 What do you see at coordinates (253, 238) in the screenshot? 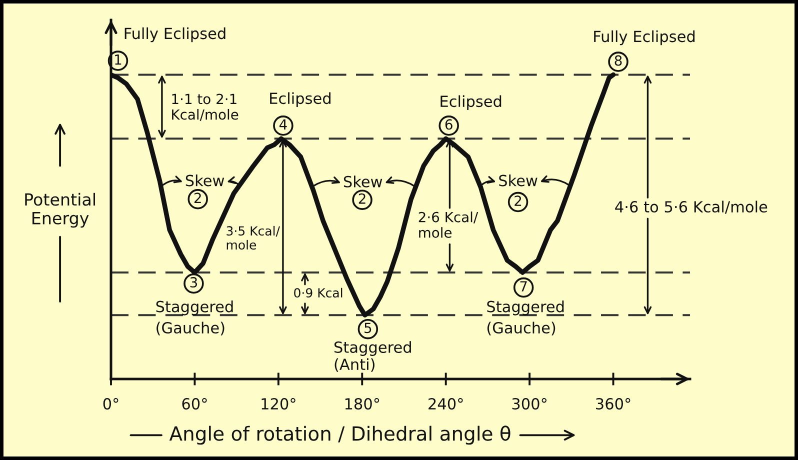
I see `annotation: 3·5 Kcal/ mole` at bounding box center [253, 238].